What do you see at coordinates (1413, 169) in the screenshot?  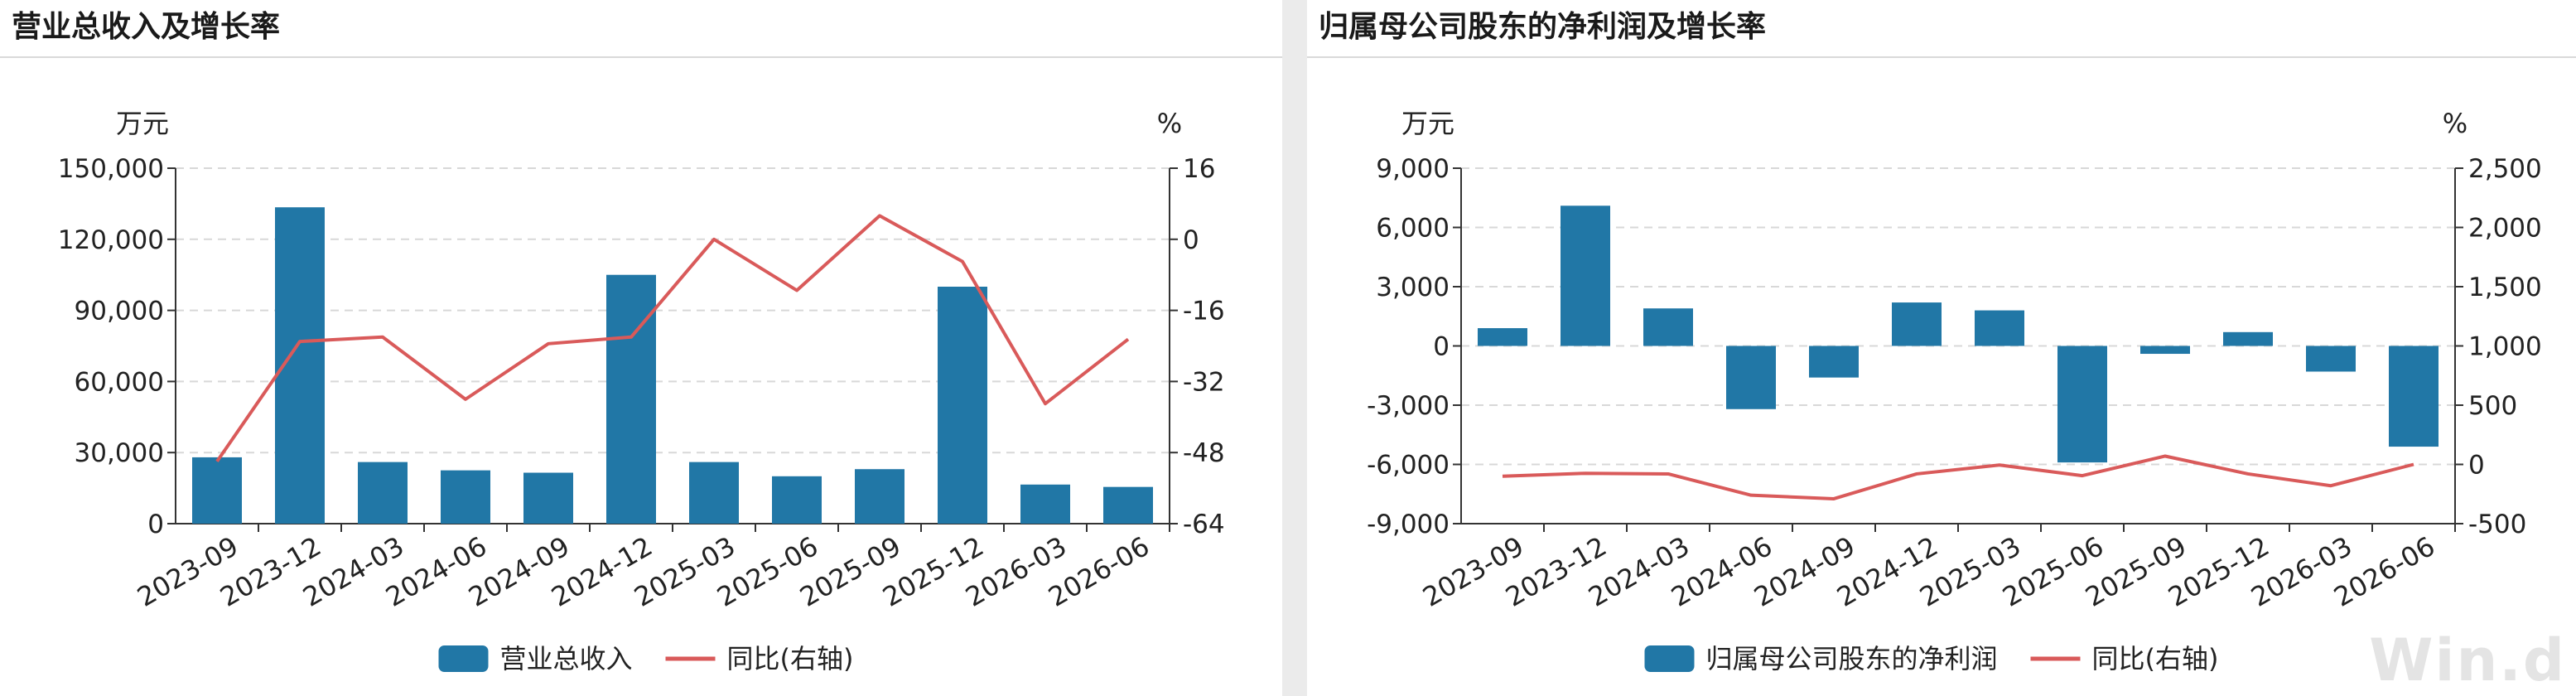 I see `y-tick-label-left: 9,000` at bounding box center [1413, 169].